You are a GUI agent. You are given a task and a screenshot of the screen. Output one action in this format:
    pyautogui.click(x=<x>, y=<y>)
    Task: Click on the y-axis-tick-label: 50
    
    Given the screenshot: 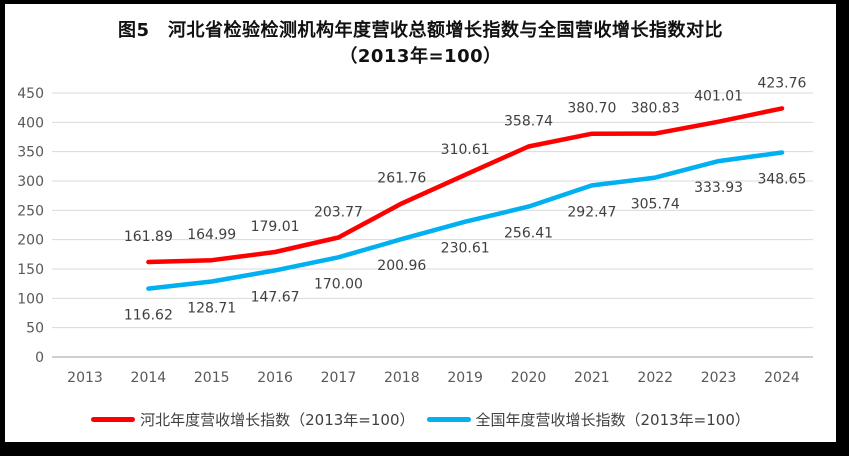 What is the action you would take?
    pyautogui.click(x=35, y=329)
    